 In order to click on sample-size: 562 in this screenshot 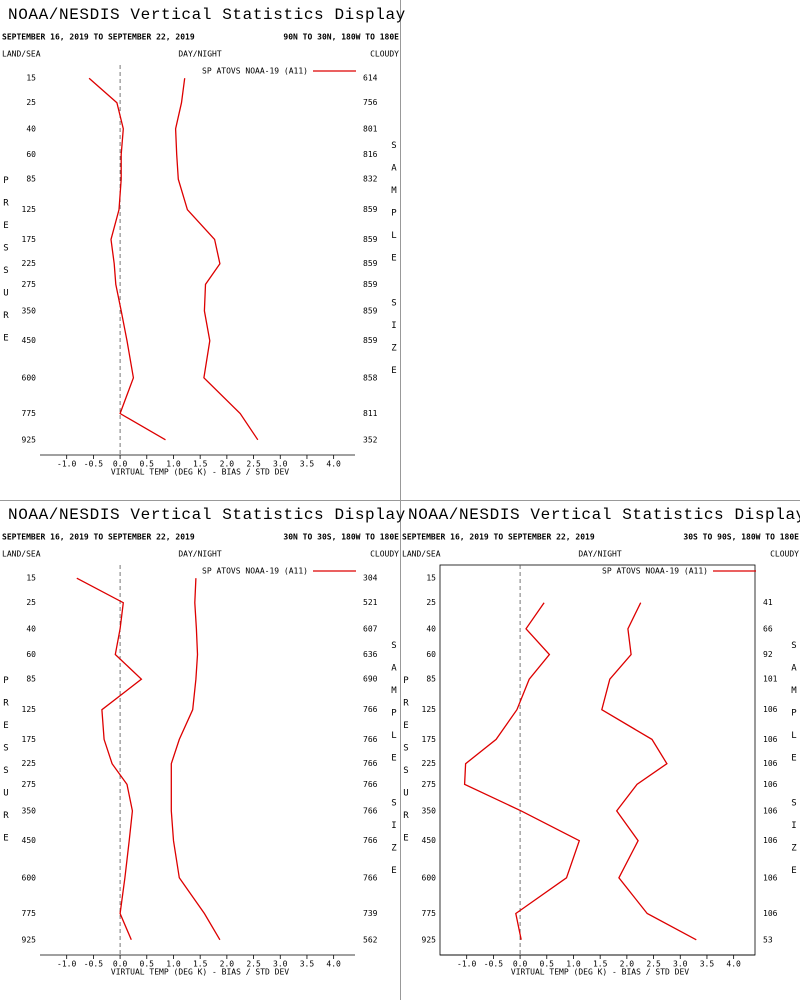, I will do `click(370, 939)`.